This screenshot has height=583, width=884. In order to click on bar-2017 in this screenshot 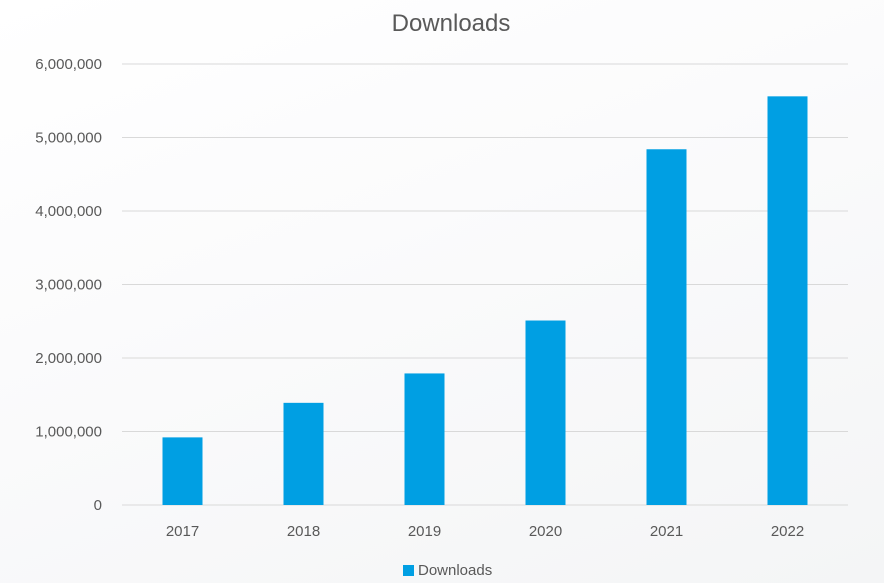, I will do `click(182, 471)`.